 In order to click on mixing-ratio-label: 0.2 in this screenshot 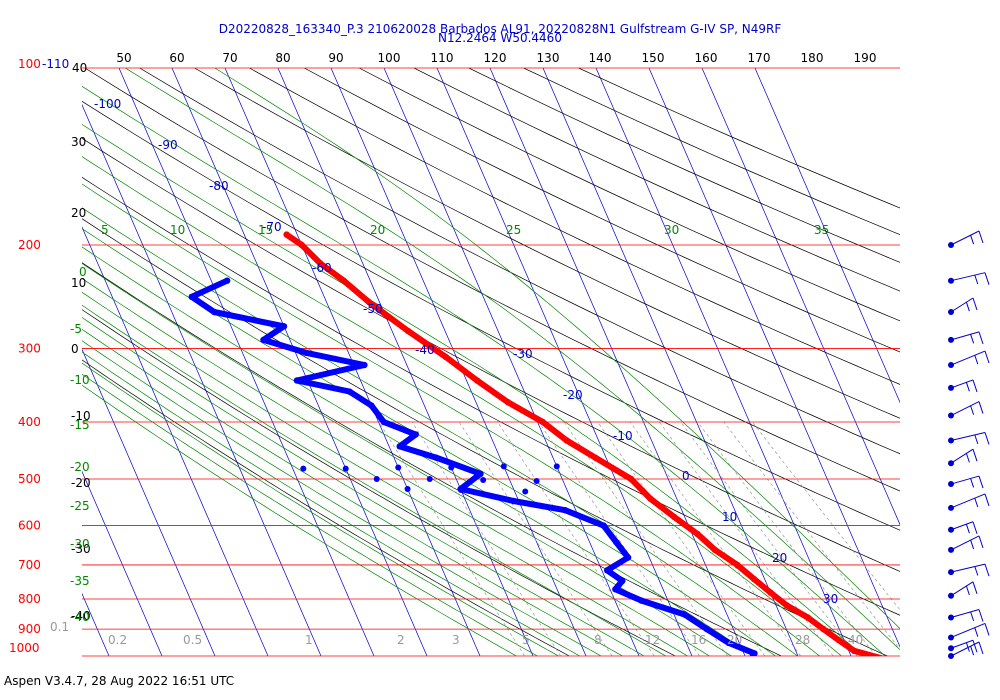, I will do `click(117, 640)`.